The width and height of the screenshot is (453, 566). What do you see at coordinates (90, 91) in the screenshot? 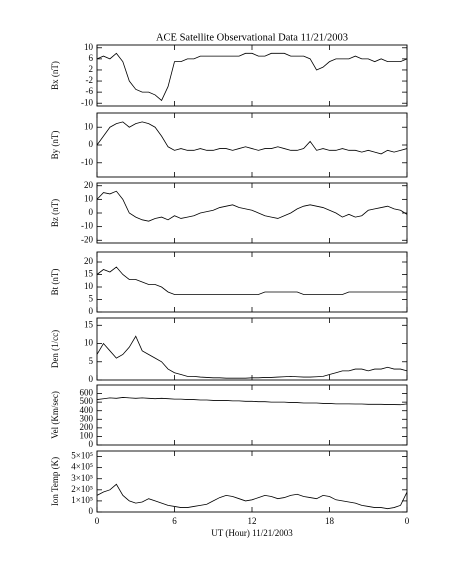
I see `y-tick-label: -6` at bounding box center [90, 91].